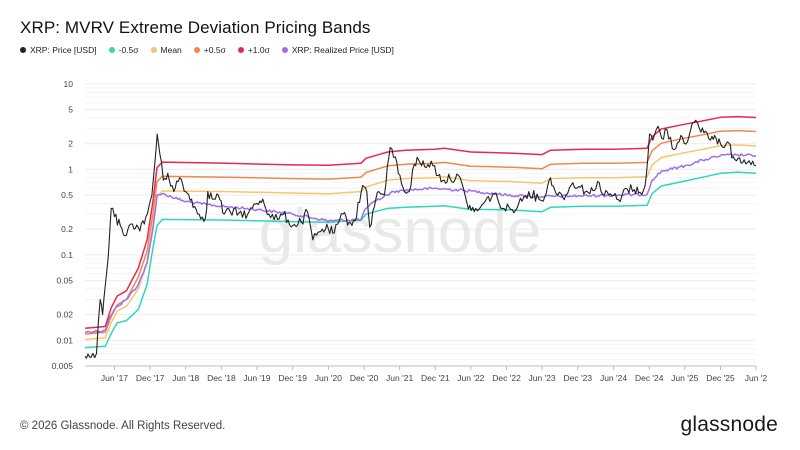 The image size is (800, 450). Describe the element at coordinates (756, 378) in the screenshot. I see `x-tick-label: Jun '2` at that location.